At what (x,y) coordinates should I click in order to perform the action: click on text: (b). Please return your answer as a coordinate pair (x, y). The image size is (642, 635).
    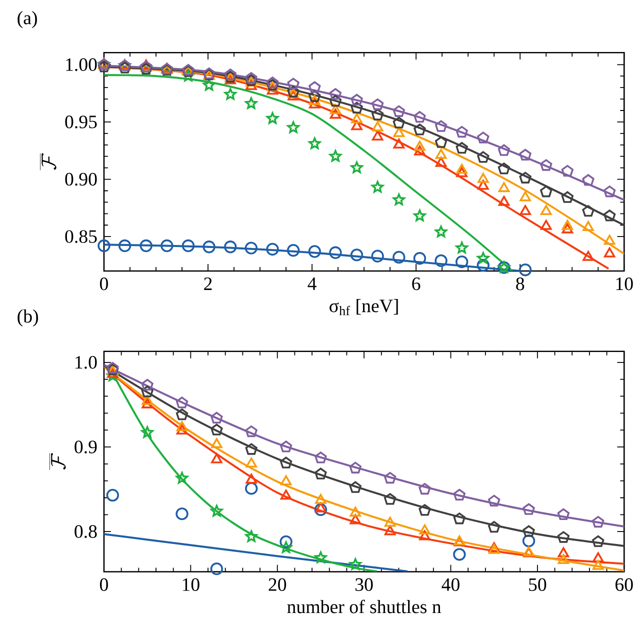
    Looking at the image, I should click on (28, 317).